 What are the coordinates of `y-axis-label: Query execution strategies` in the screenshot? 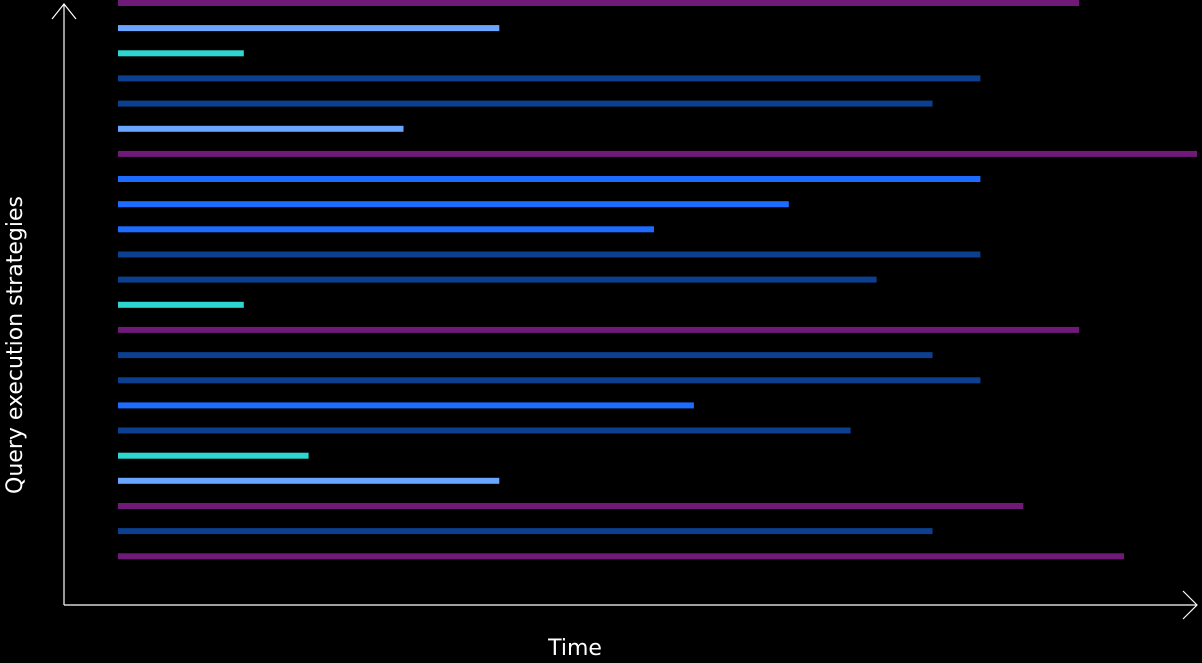 It's located at (15, 345).